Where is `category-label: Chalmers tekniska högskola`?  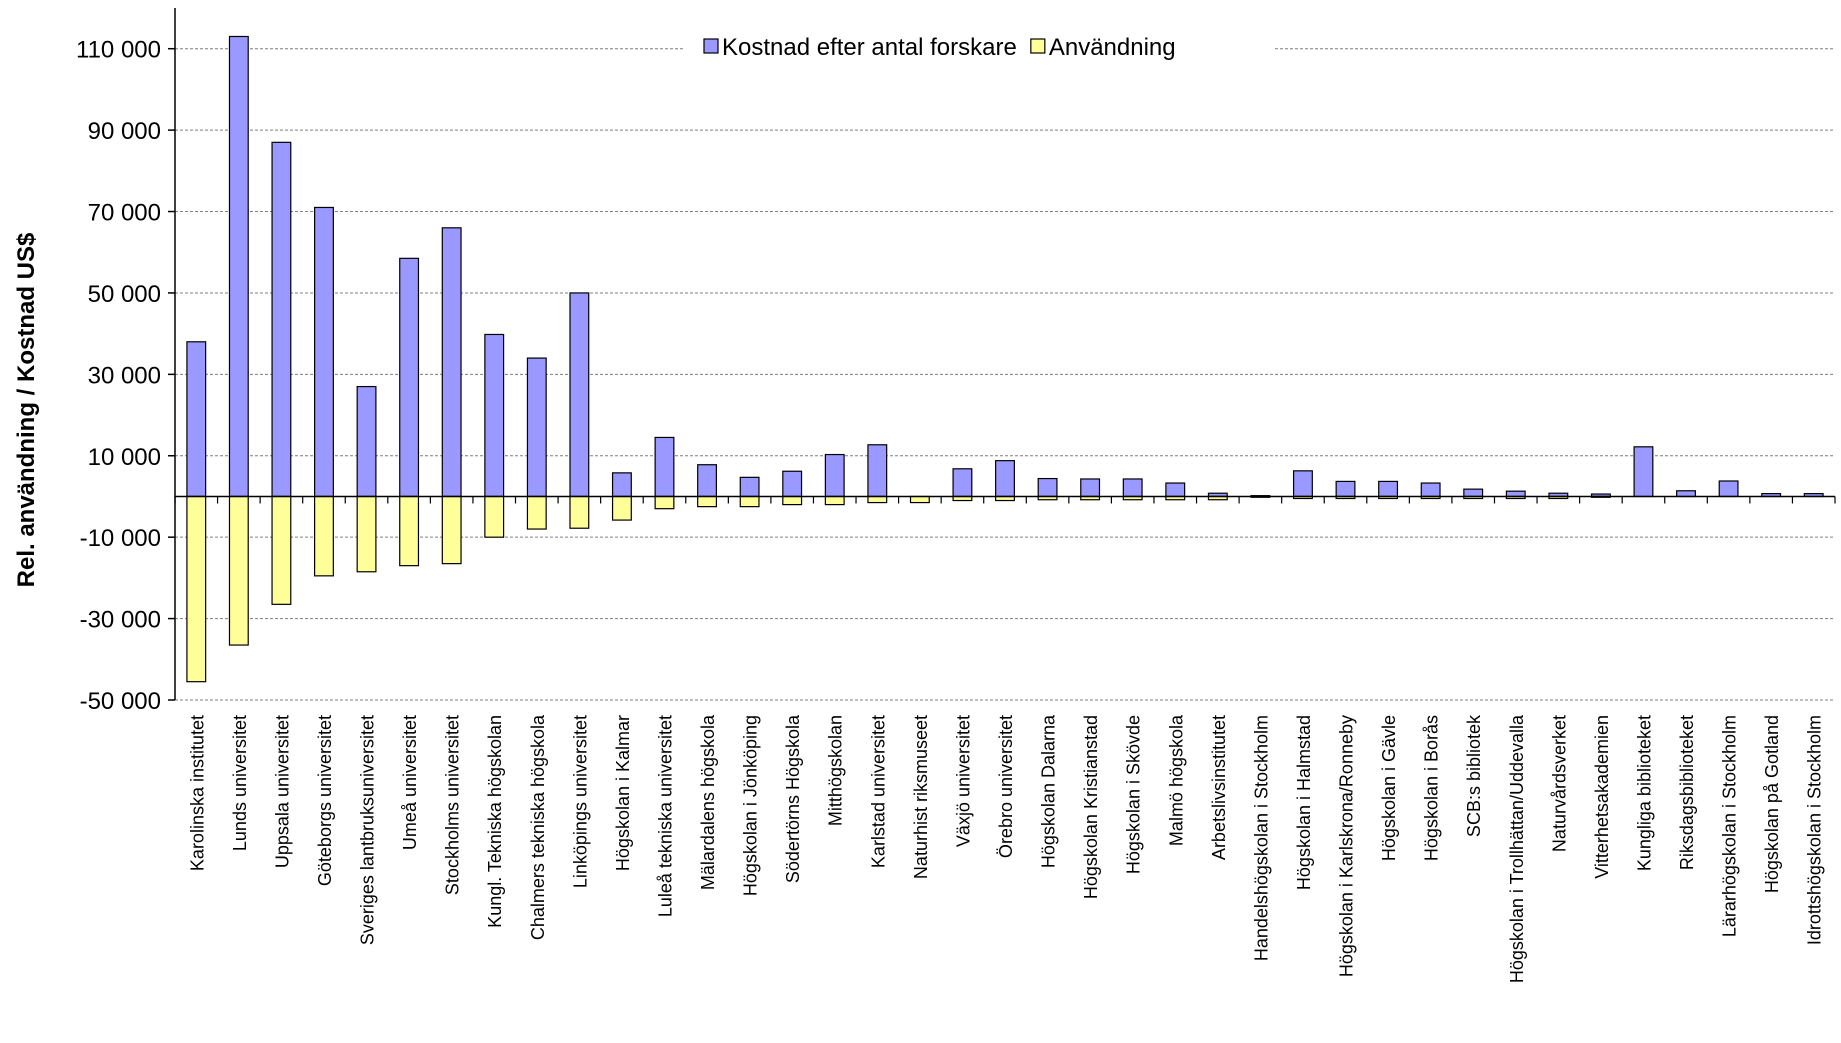
category-label: Chalmers tekniska högskola is located at coordinates (538, 827).